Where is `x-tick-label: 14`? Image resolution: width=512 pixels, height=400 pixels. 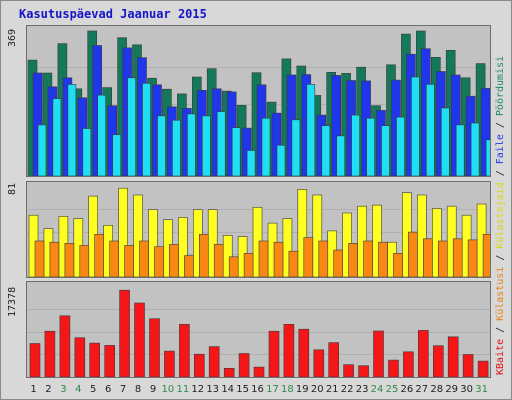 x-tick-label: 14 is located at coordinates (228, 389).